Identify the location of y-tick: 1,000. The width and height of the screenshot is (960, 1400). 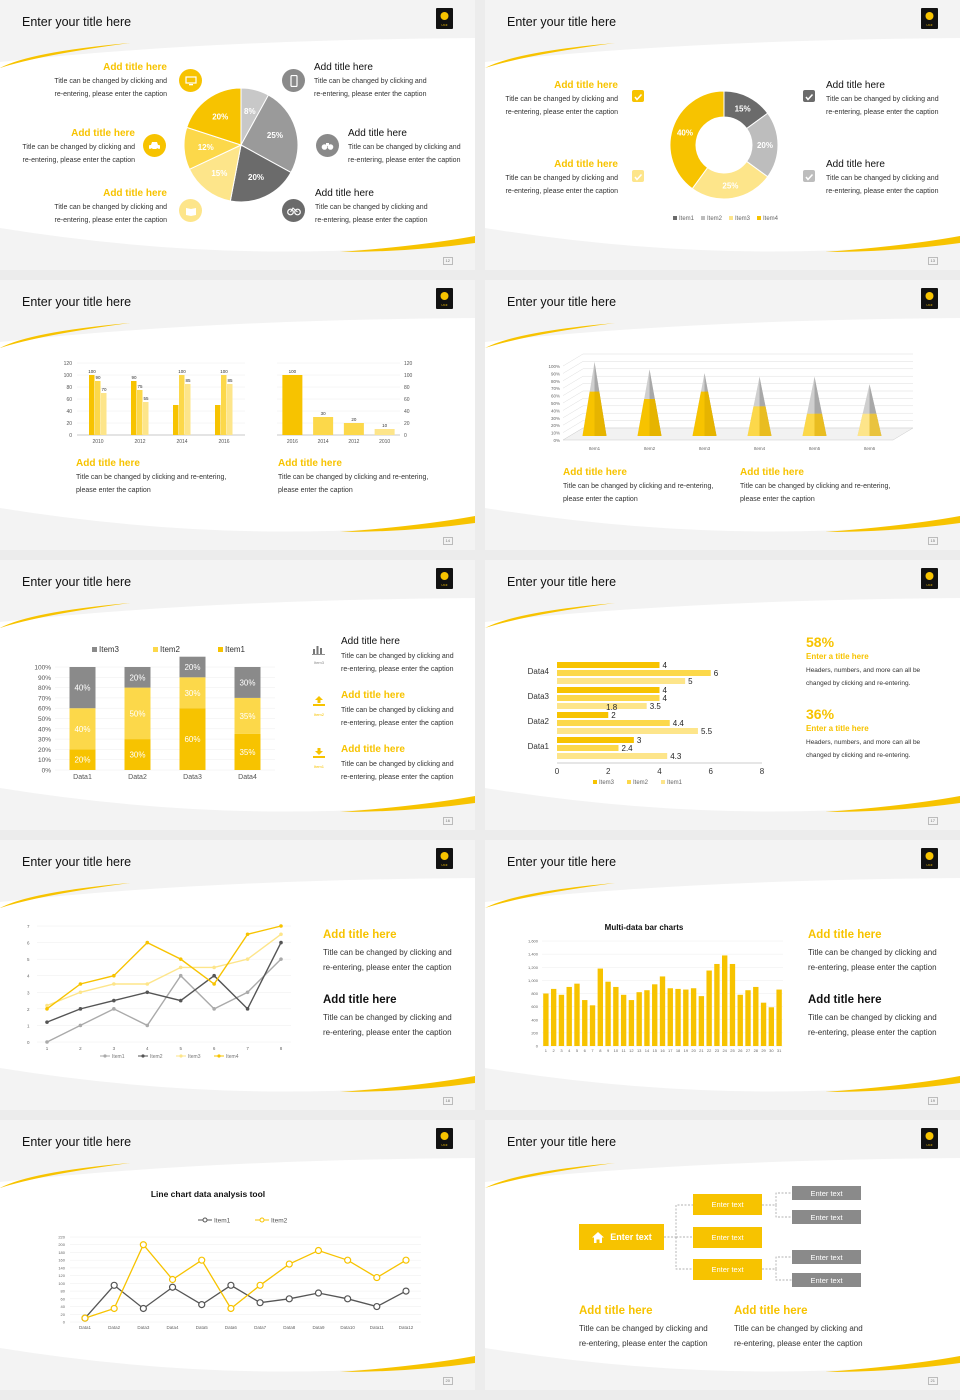
(533, 980).